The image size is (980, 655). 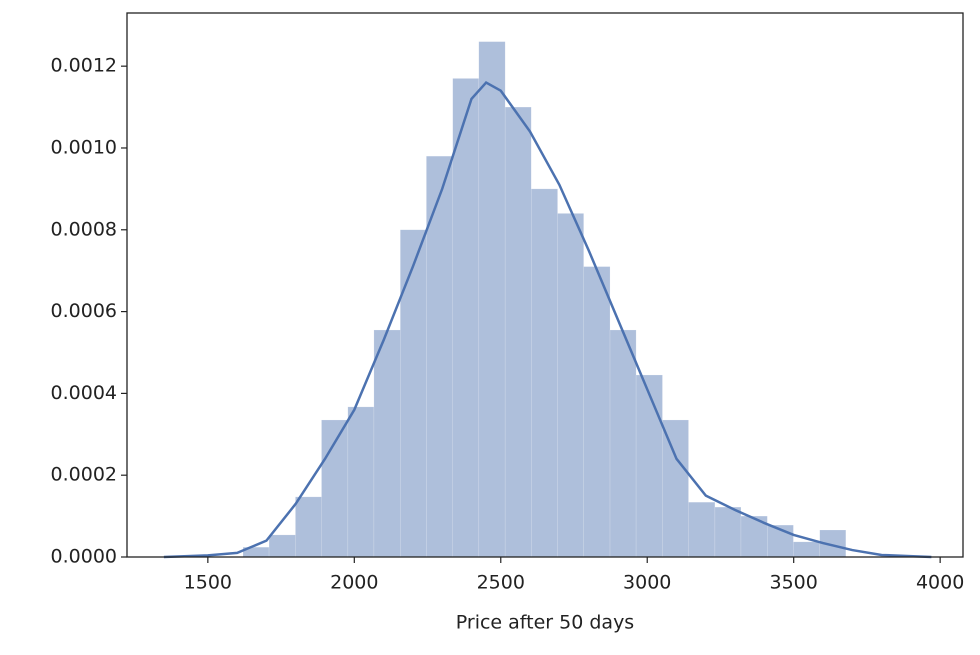 What do you see at coordinates (354, 583) in the screenshot?
I see `x-tick-label: 2000` at bounding box center [354, 583].